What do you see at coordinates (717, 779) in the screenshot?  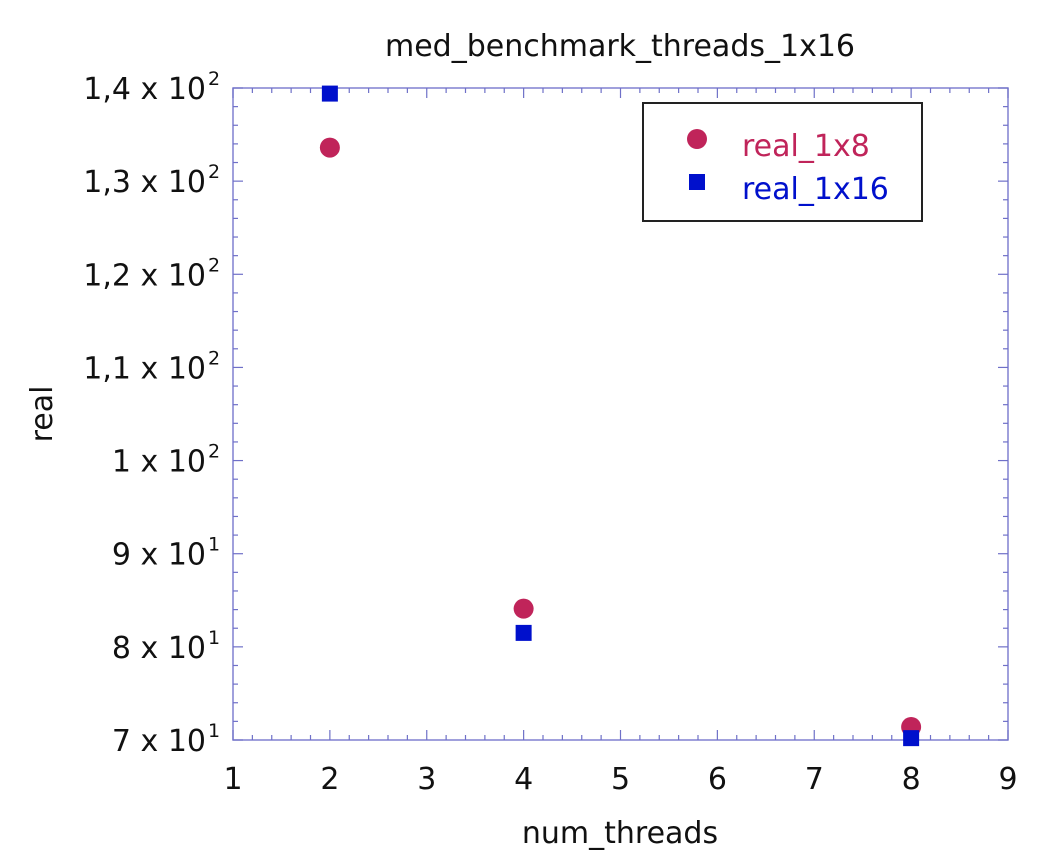 I see `x-tick-label: 6` at bounding box center [717, 779].